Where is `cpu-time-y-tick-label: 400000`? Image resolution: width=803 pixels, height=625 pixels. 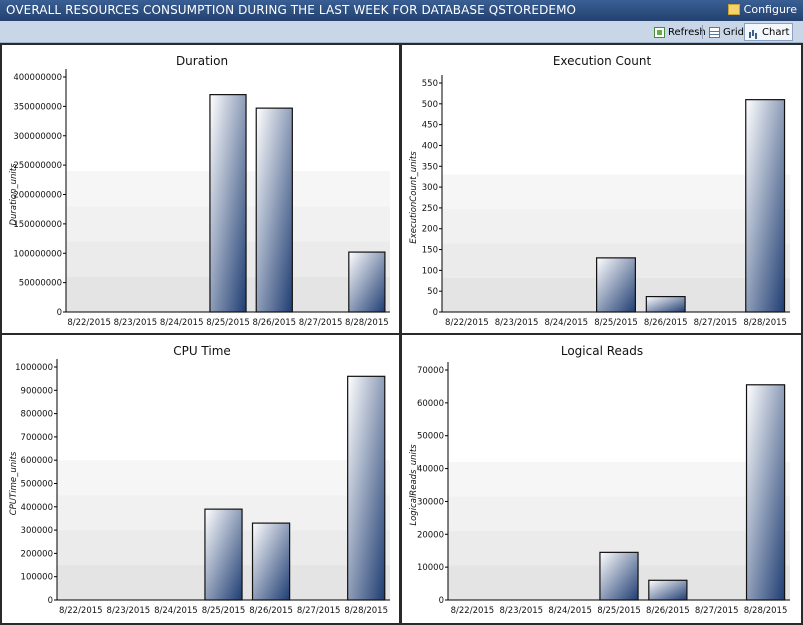 cpu-time-y-tick-label: 400000 is located at coordinates (37, 508).